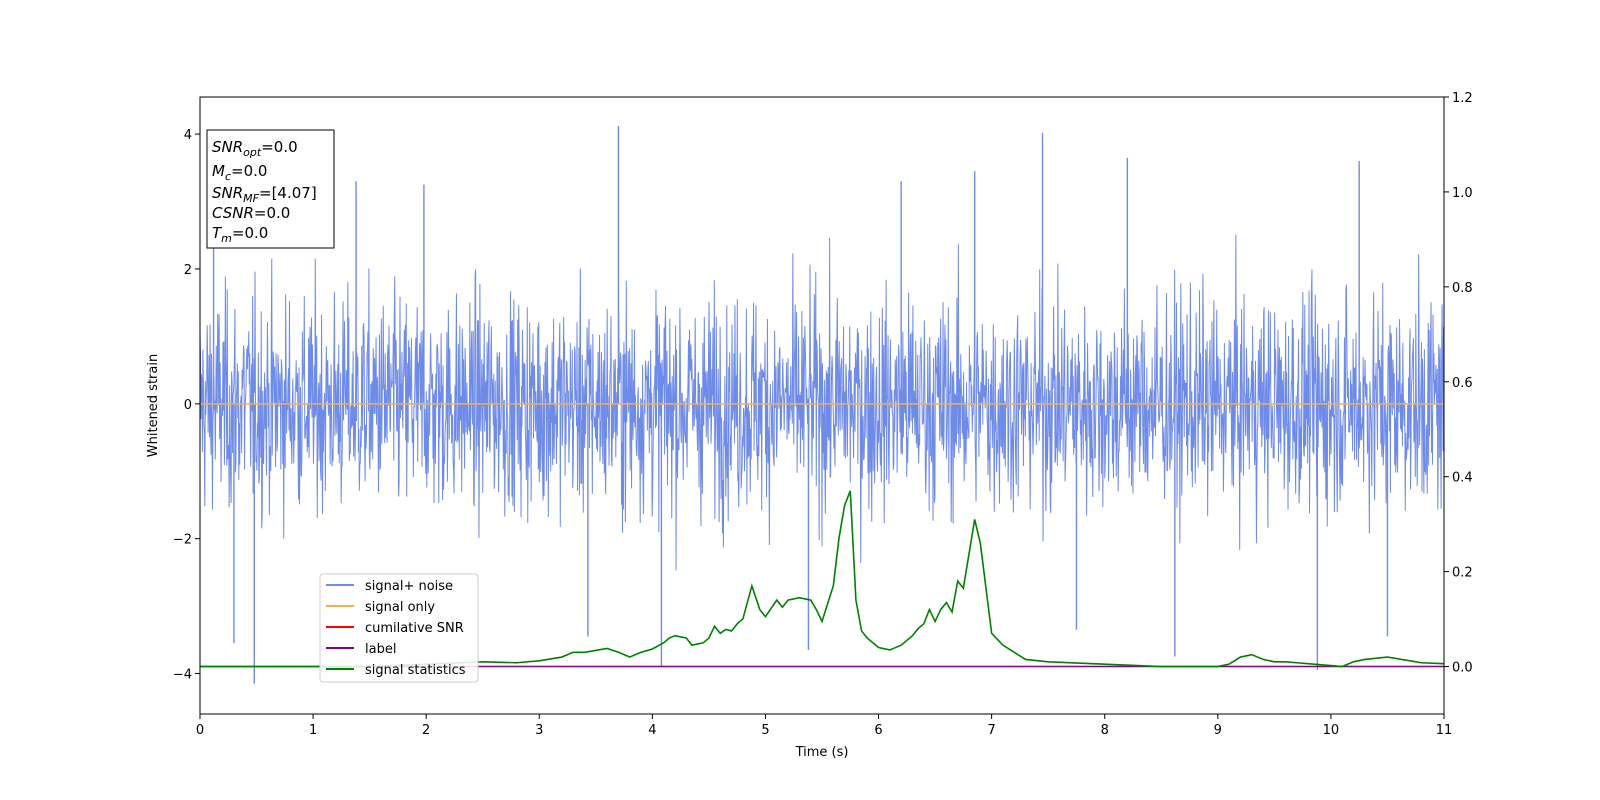  What do you see at coordinates (415, 670) in the screenshot?
I see `legend-label: signal statistics` at bounding box center [415, 670].